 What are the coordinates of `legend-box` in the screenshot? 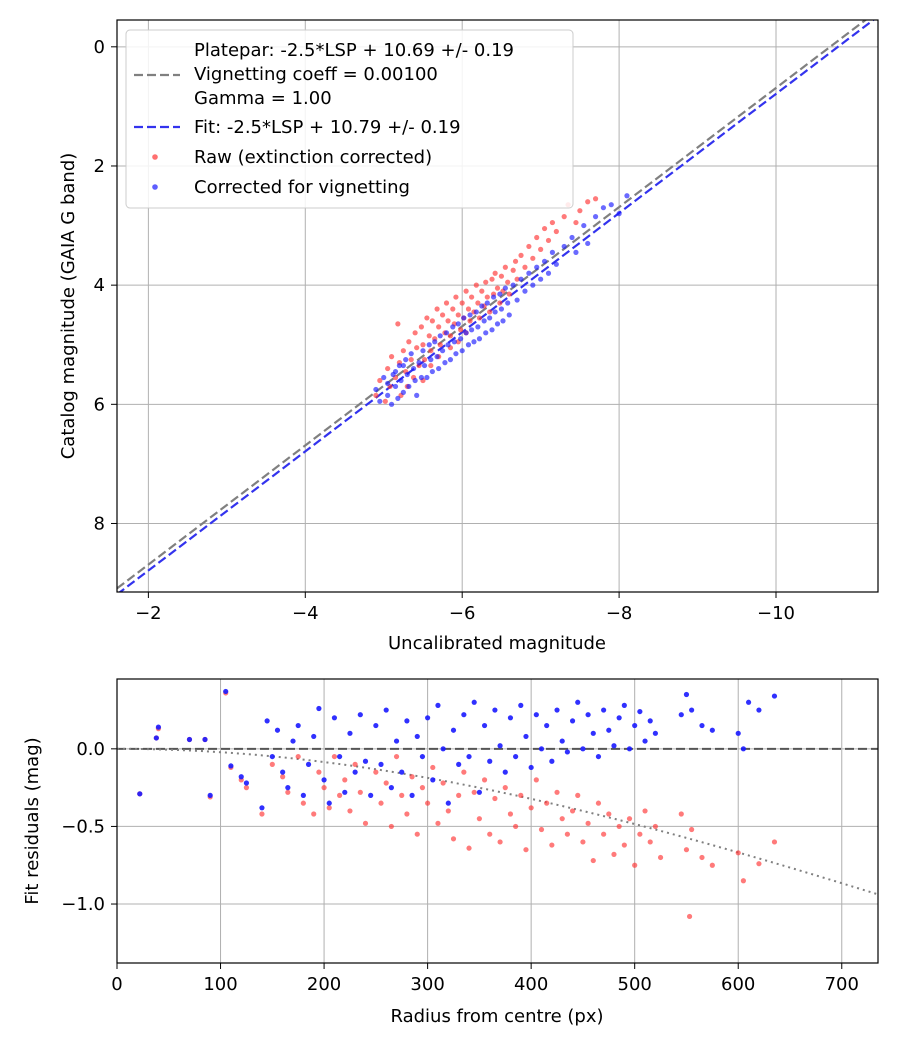 It's located at (349, 119).